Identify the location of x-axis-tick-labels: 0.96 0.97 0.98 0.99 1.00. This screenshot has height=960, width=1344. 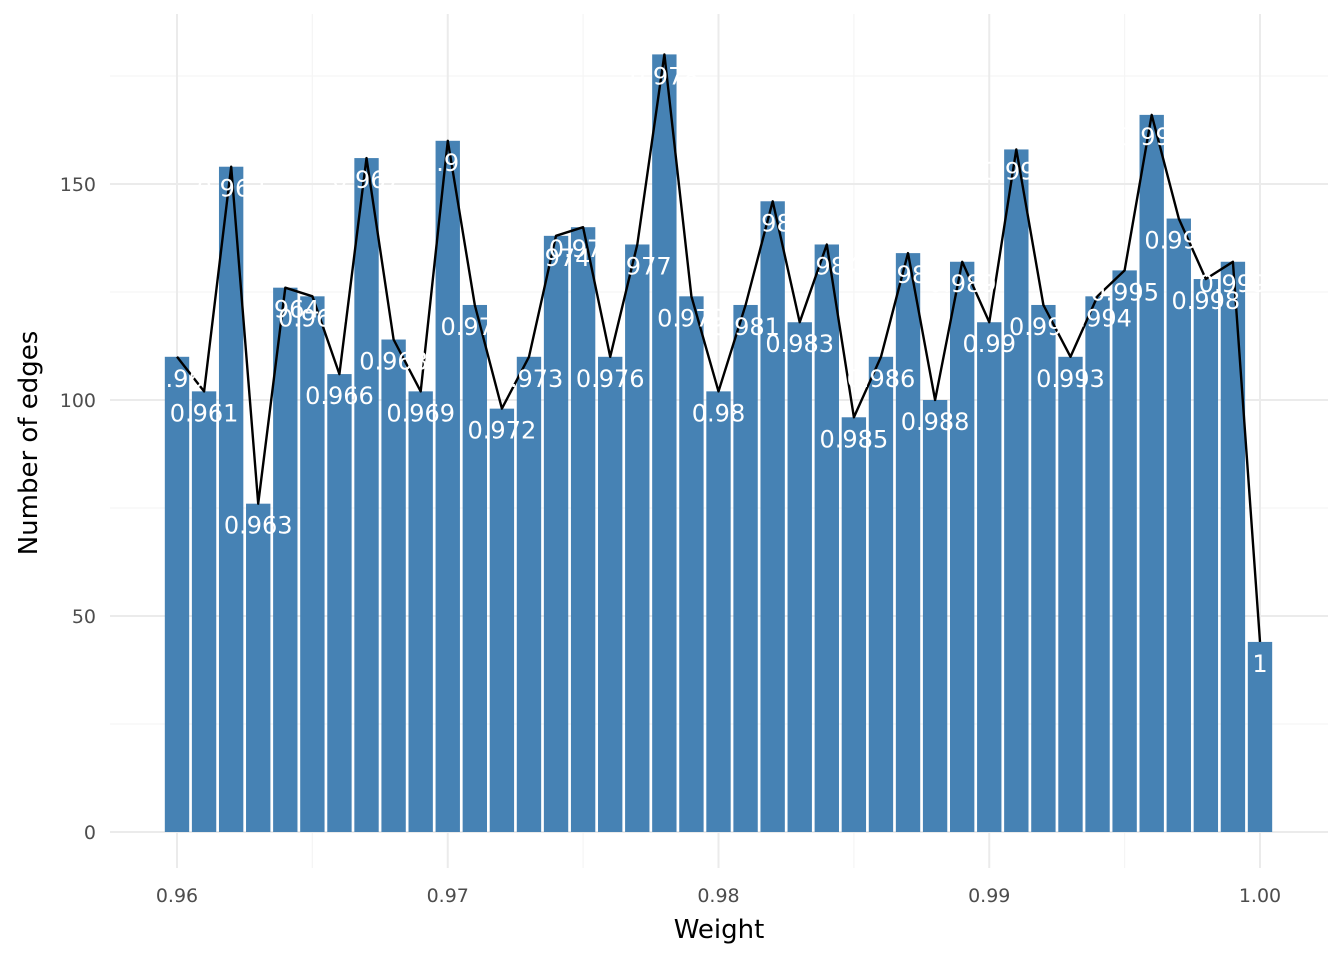
(718, 896).